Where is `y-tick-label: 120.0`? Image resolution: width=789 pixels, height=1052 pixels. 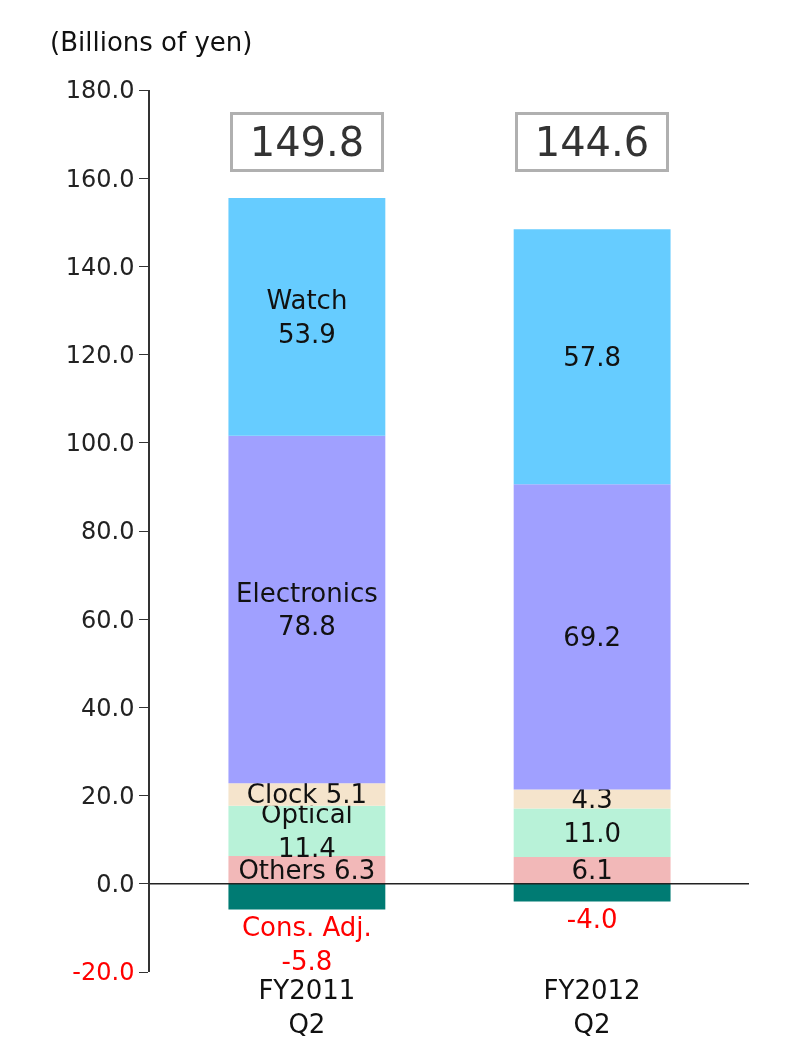 y-tick-label: 120.0 is located at coordinates (100, 355).